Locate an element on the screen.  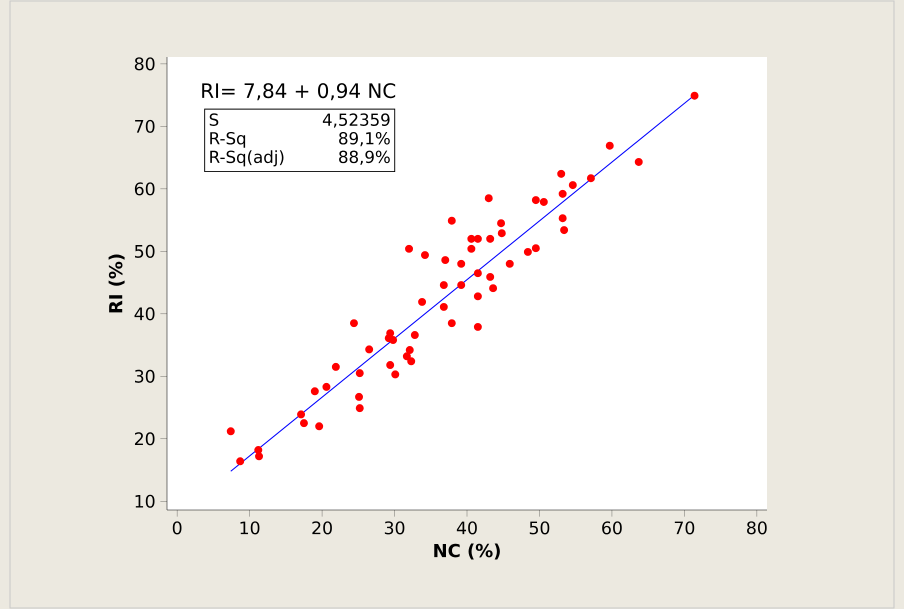
y-axis-title: RI (%) is located at coordinates (116, 283).